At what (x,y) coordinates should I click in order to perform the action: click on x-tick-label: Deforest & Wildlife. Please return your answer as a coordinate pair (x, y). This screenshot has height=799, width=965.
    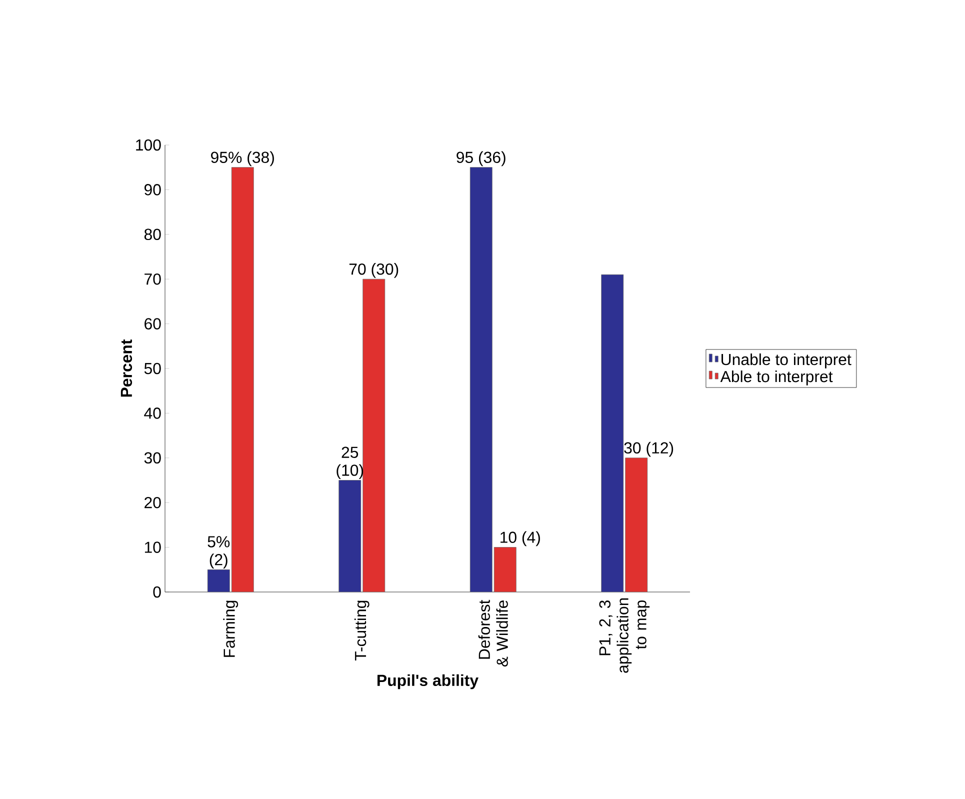
    Looking at the image, I should click on (493, 633).